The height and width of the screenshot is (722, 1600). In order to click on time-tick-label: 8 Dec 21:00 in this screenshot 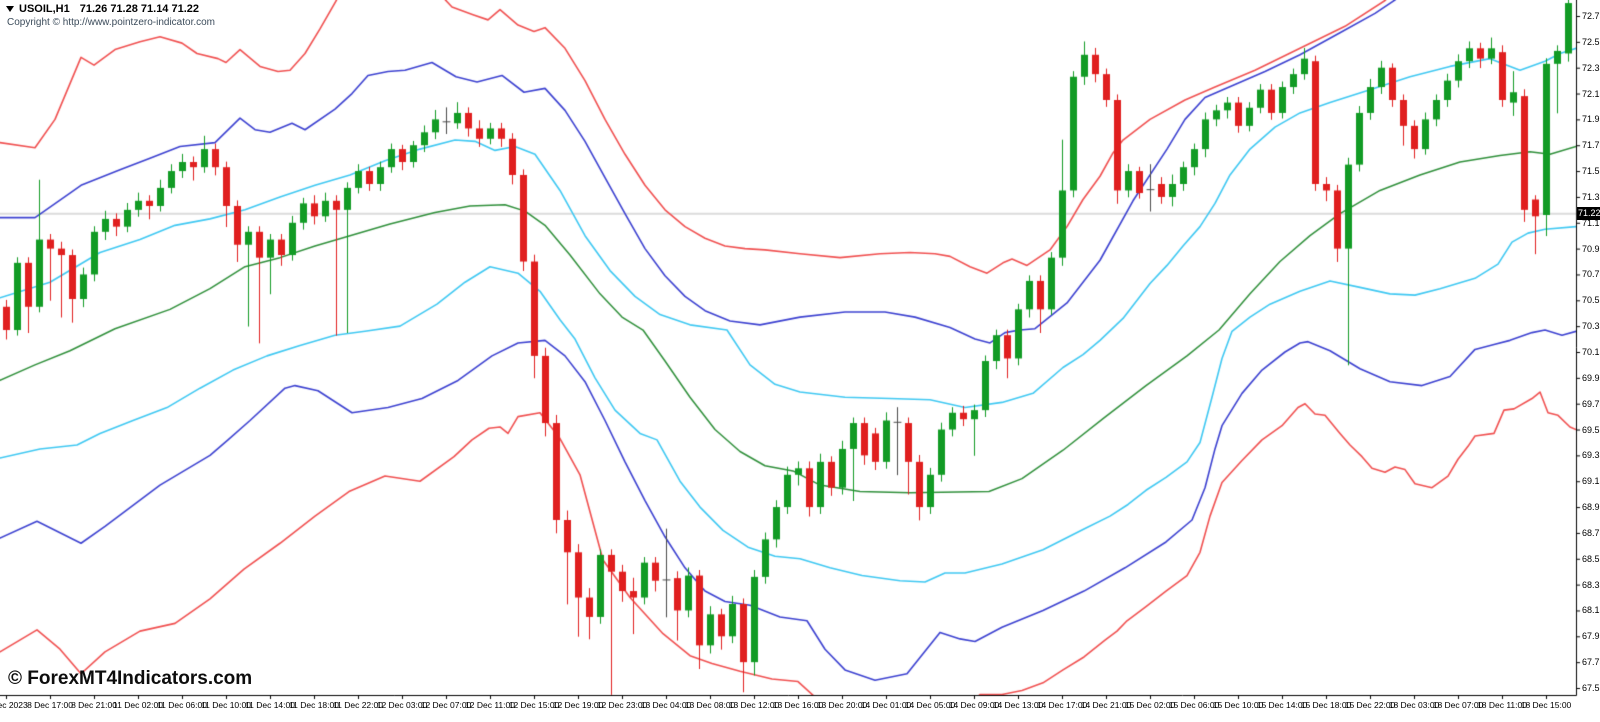, I will do `click(94, 705)`.